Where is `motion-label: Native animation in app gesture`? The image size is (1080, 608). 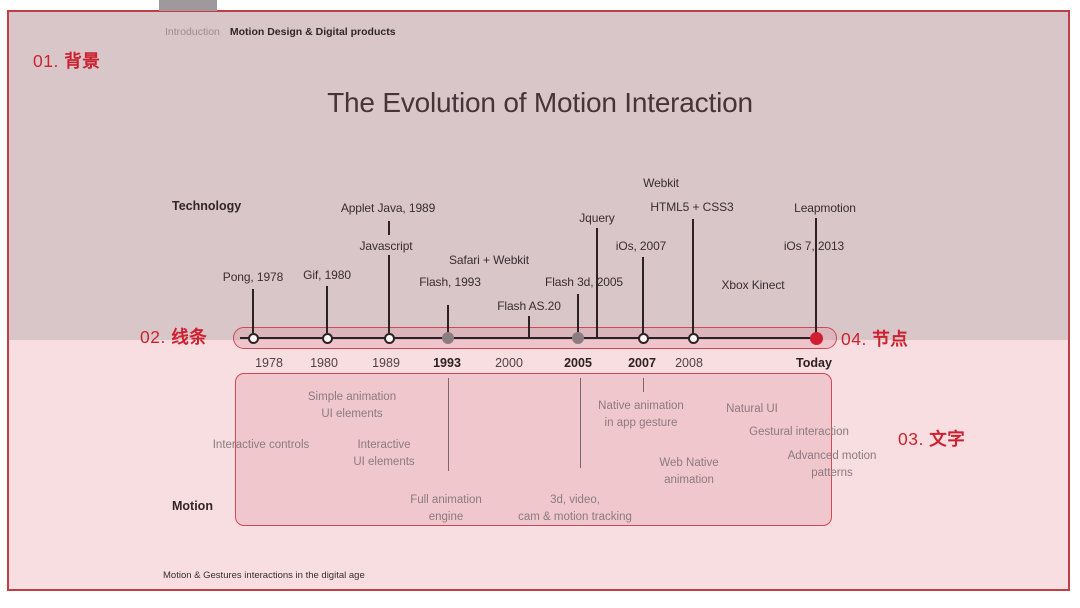 motion-label: Native animation in app gesture is located at coordinates (641, 415).